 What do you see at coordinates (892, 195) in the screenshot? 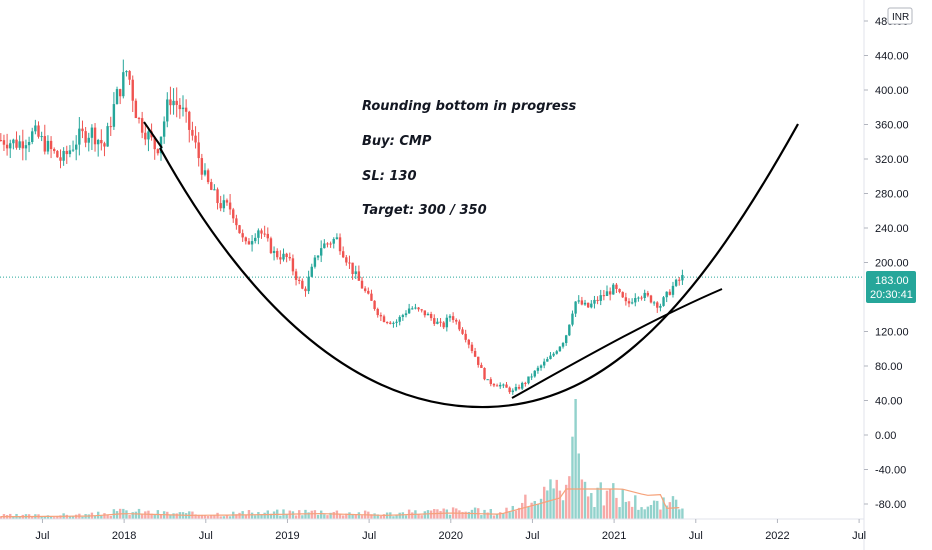
I see `y-tick-label: 280.00` at bounding box center [892, 195].